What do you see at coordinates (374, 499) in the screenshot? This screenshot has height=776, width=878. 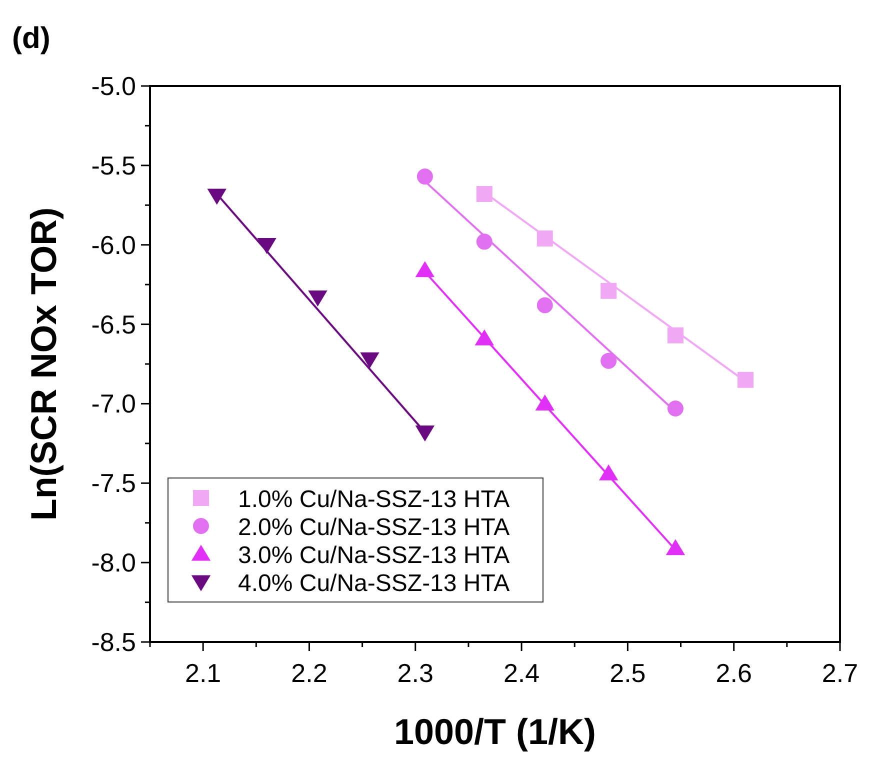 I see `legend-label: 1.0% Cu/Na-SSZ-13 HTA` at bounding box center [374, 499].